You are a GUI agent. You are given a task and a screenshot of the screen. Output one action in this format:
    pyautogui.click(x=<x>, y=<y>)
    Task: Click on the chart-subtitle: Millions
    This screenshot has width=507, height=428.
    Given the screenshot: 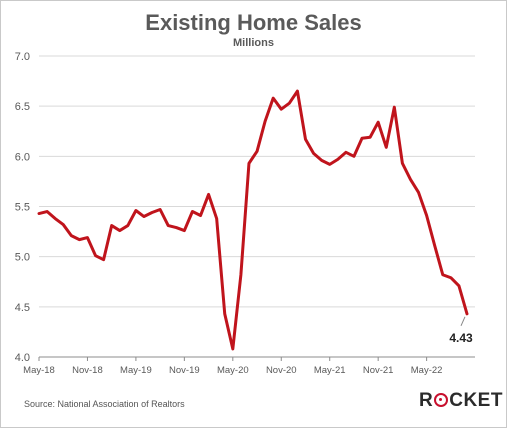 What is the action you would take?
    pyautogui.click(x=253, y=43)
    